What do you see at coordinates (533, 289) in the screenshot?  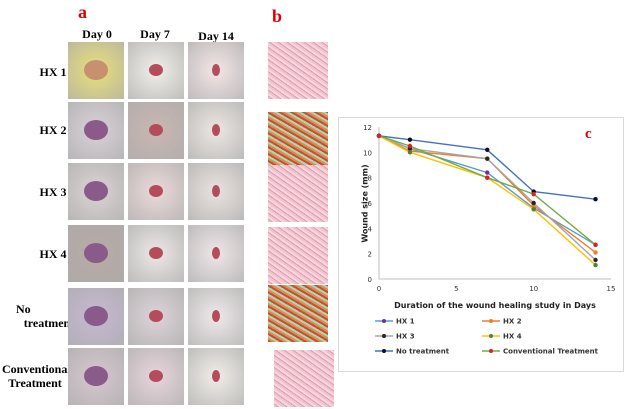 I see `x-tick-label: 10` at bounding box center [533, 289].